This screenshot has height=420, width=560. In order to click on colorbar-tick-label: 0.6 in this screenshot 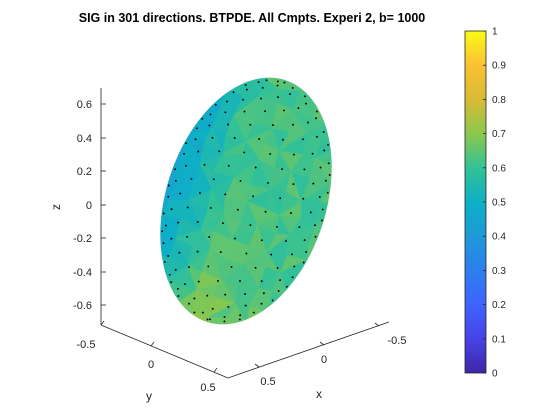, I will do `click(499, 168)`.